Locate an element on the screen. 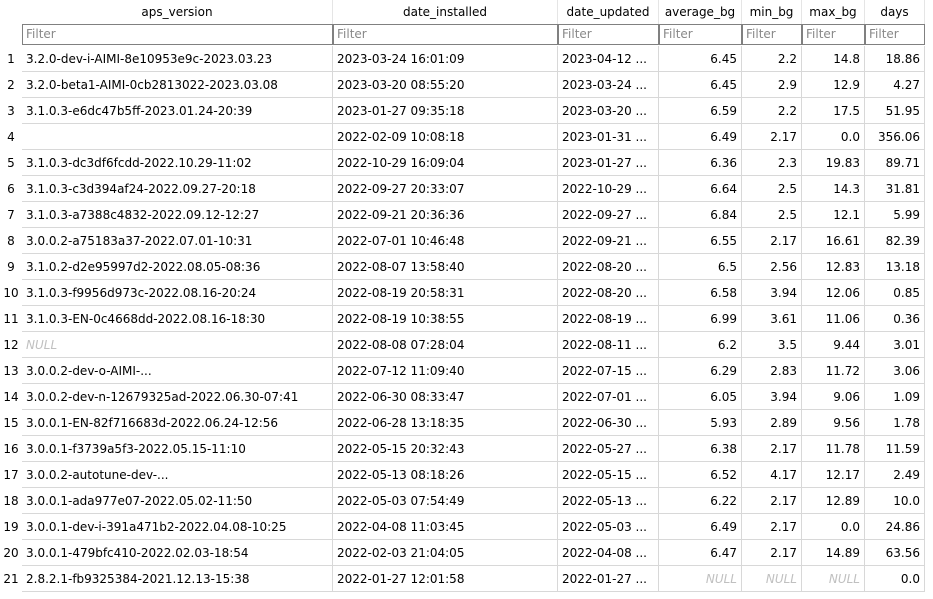  table-cell-max_bg: 12.89 is located at coordinates (833, 501).